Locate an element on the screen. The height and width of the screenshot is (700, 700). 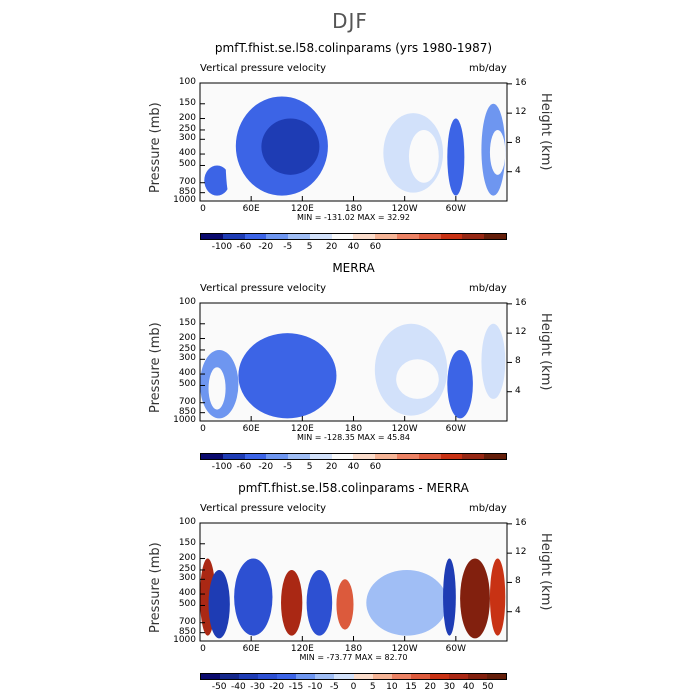
y-tick-label: 150 is located at coordinates (187, 322).